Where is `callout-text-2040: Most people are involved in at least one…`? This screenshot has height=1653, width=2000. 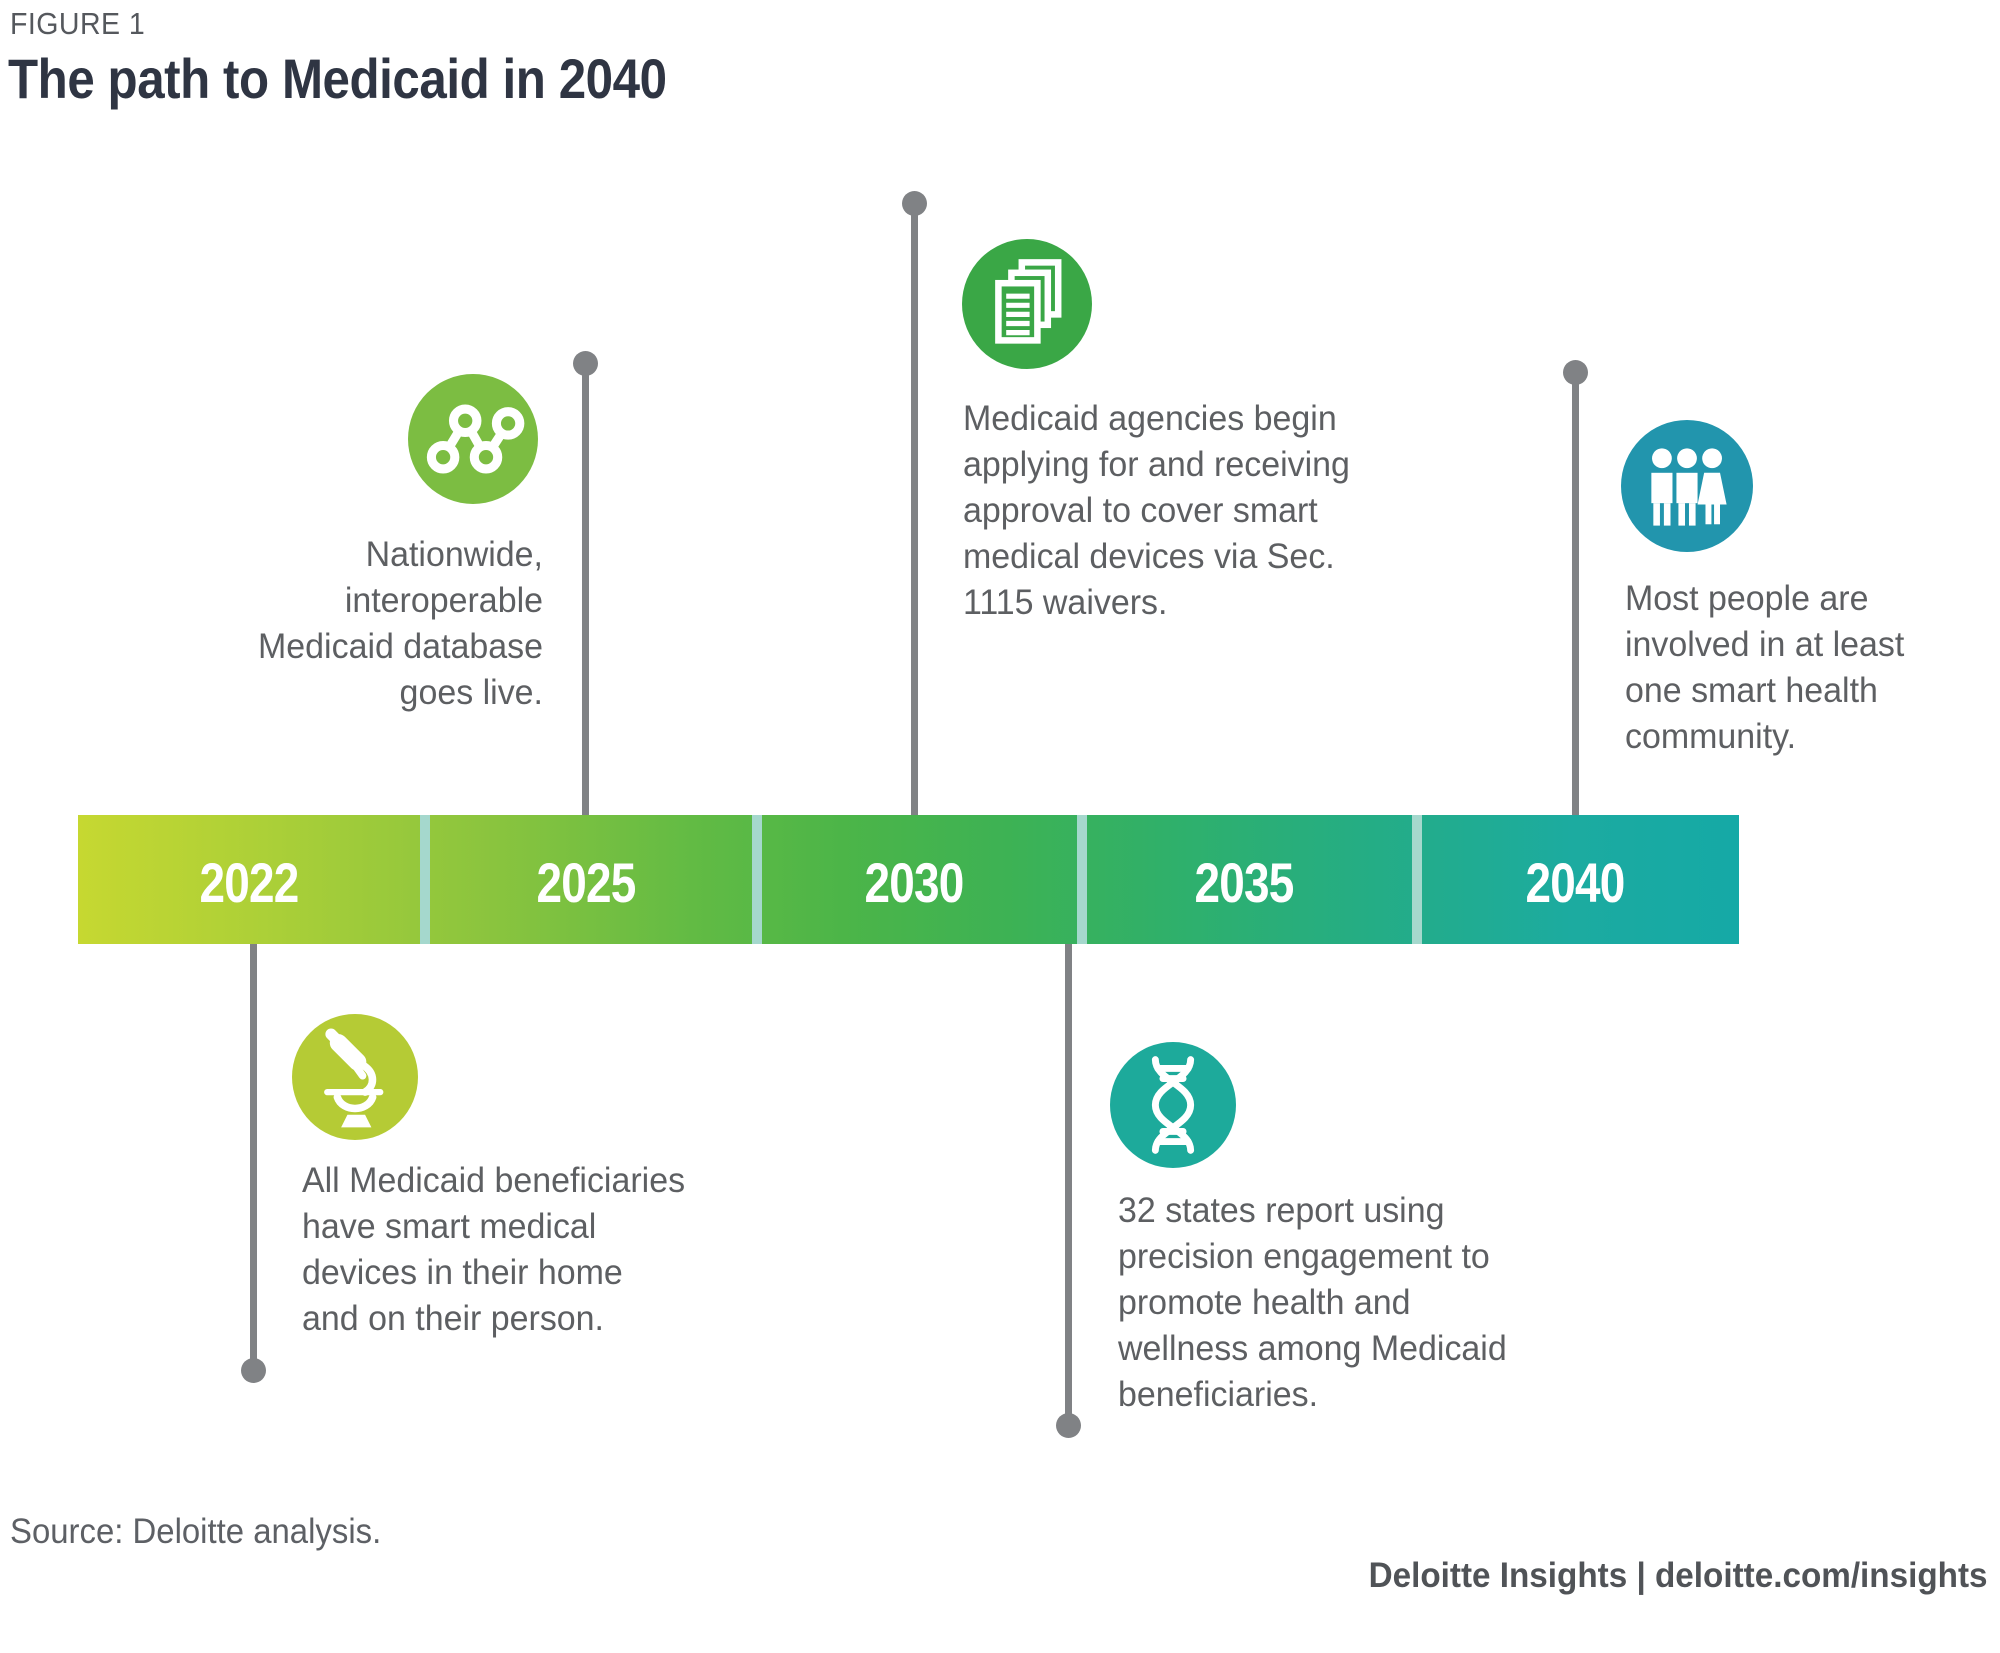
callout-text-2040: Most people are involved in at least one… is located at coordinates (1765, 667).